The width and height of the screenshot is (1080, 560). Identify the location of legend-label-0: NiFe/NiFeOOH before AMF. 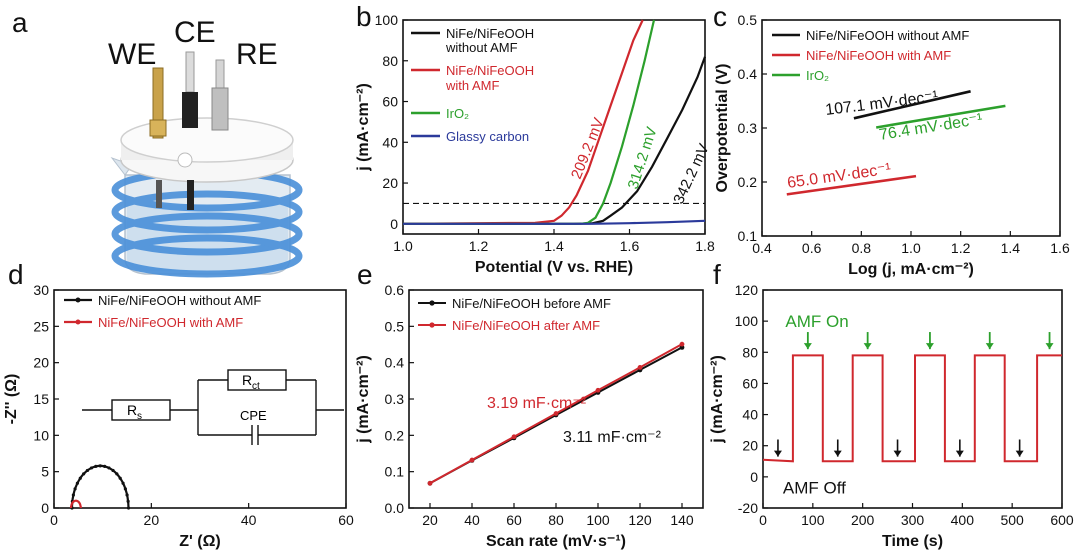
(531, 303).